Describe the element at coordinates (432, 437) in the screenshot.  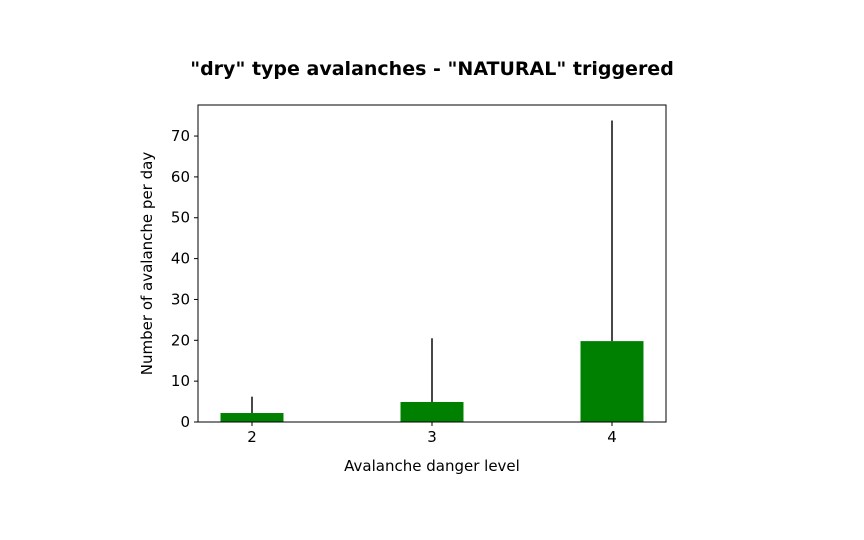
I see `x-tick-label: 3` at that location.